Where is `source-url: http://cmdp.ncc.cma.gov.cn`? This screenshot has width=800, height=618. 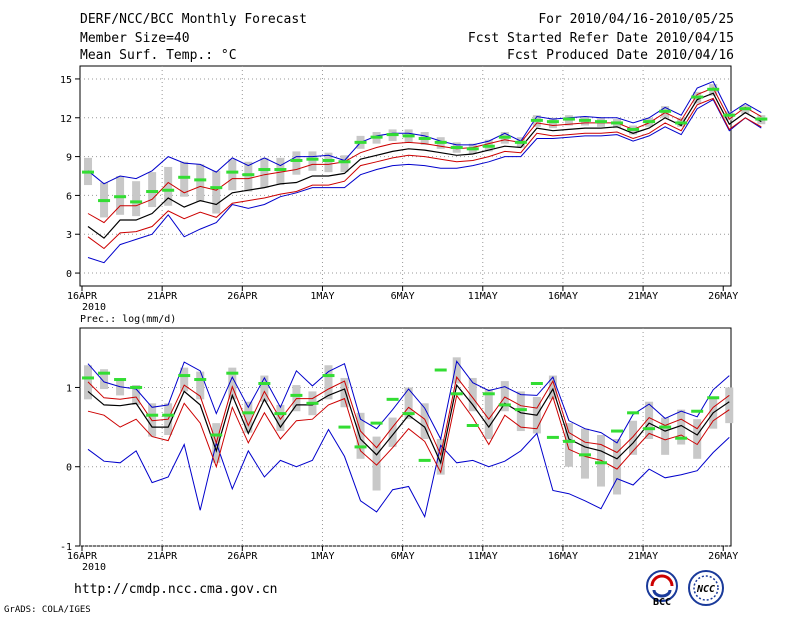
source-url: http://cmdp.ncc.cma.gov.cn is located at coordinates (176, 589).